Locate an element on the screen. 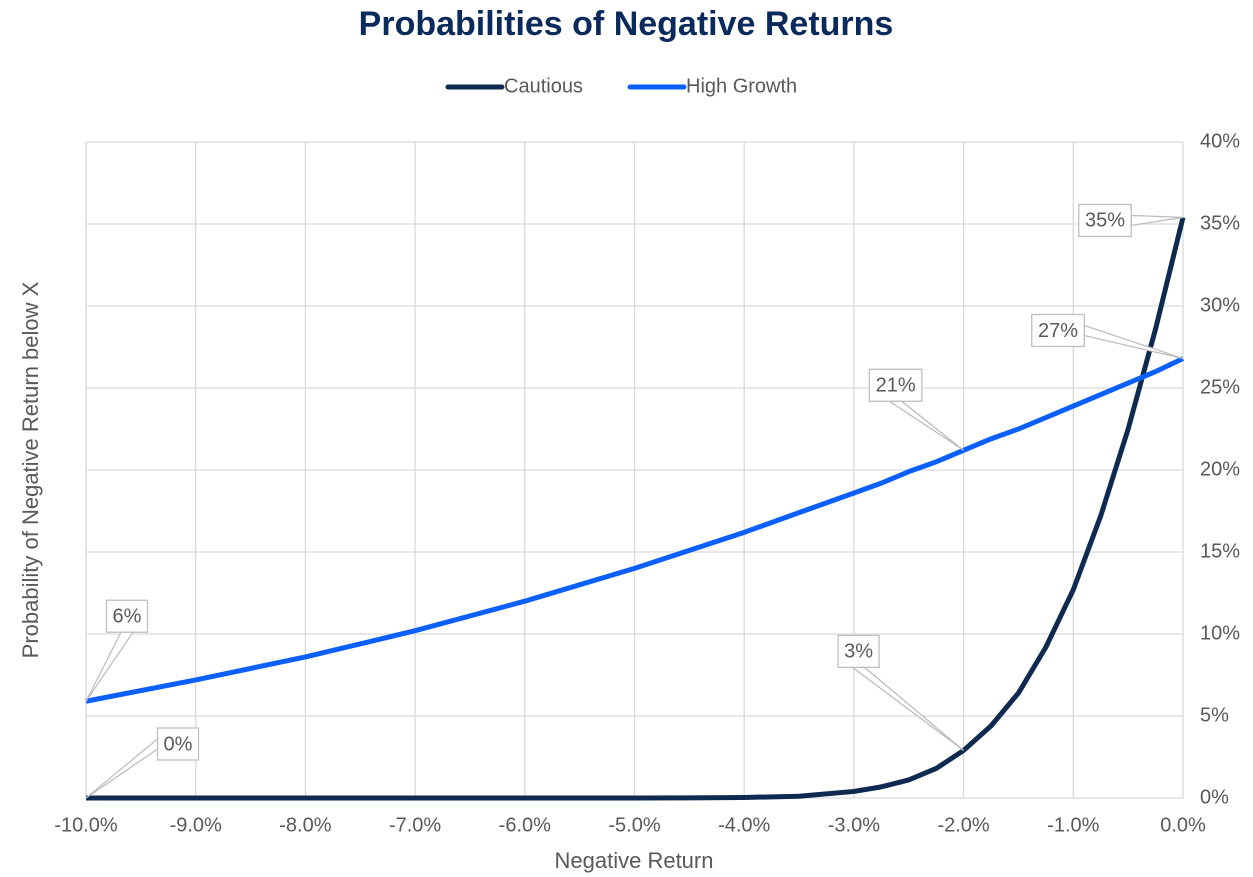 The image size is (1253, 877). data-label: 3% is located at coordinates (858, 652).